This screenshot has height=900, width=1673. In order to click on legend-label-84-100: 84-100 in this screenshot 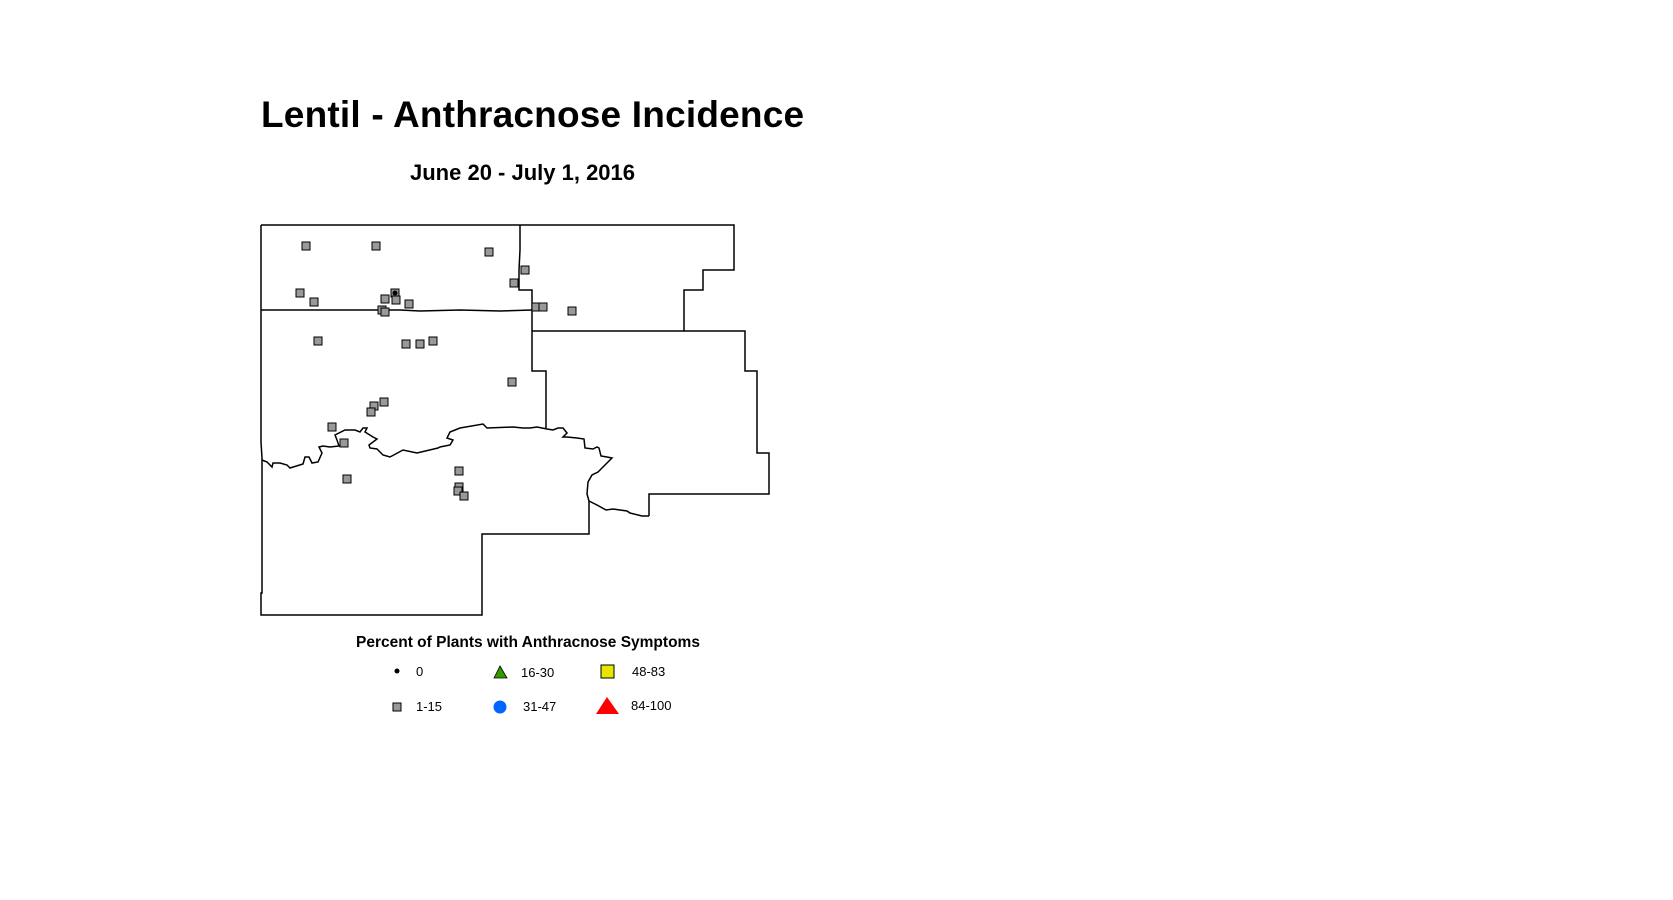, I will do `click(651, 705)`.